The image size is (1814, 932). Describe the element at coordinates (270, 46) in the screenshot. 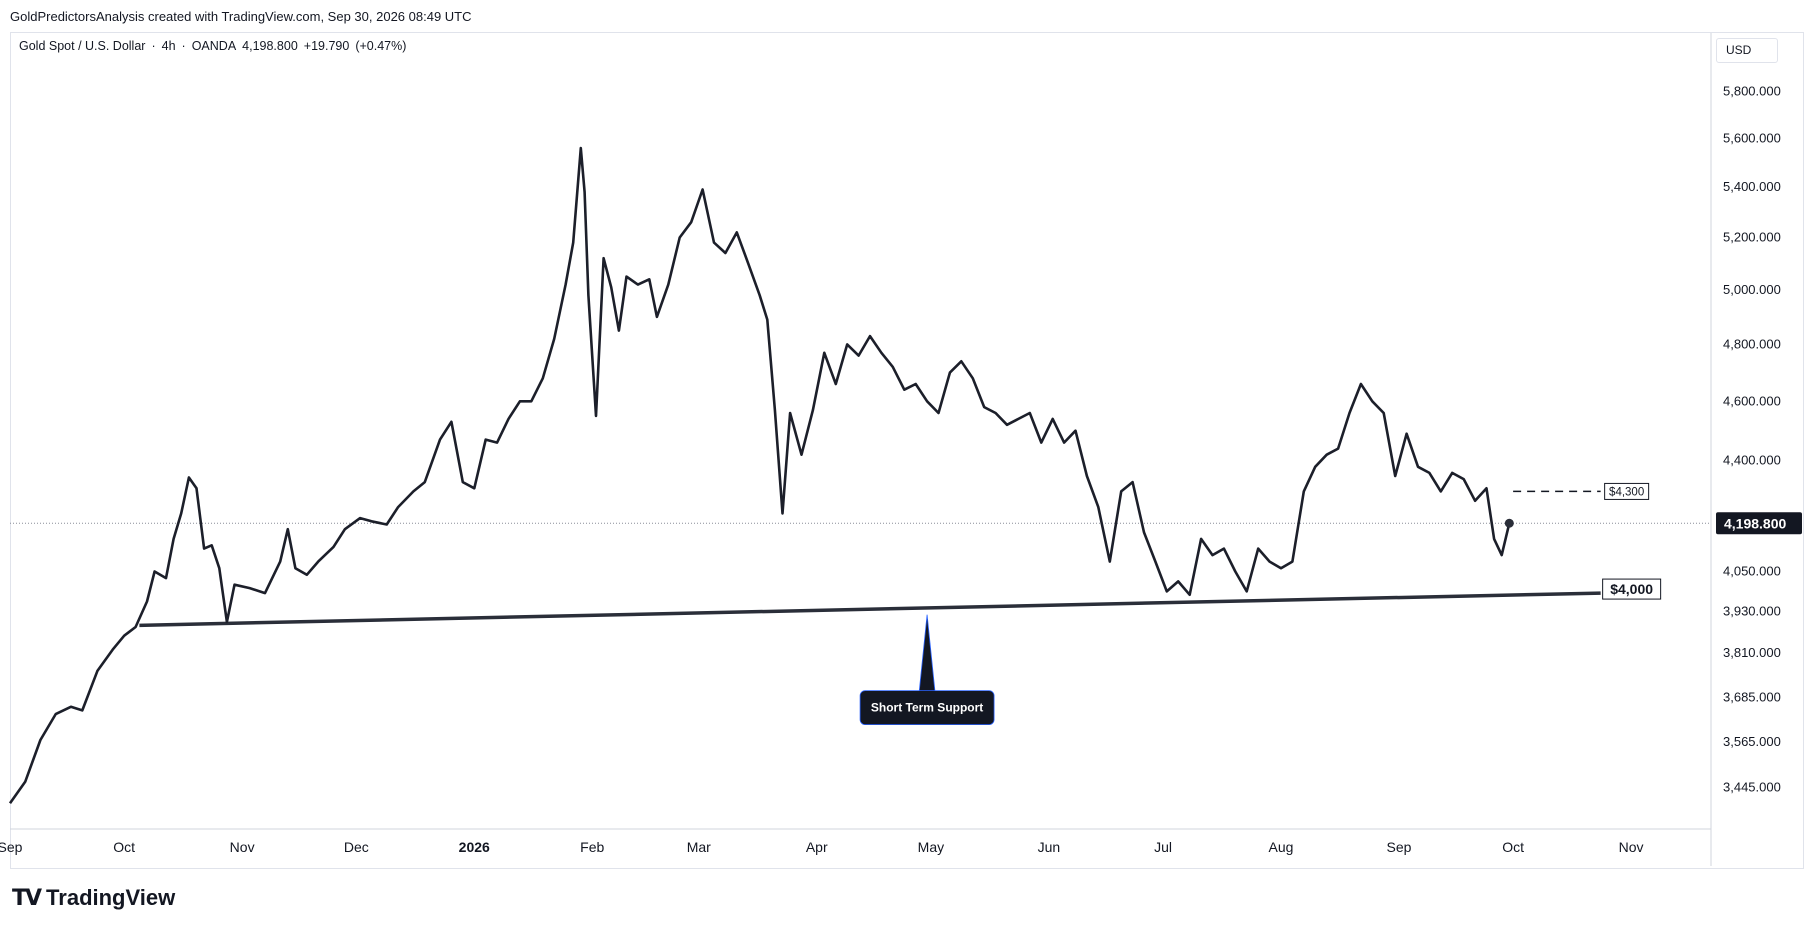

I see `last-price-value: 4,198.800` at that location.